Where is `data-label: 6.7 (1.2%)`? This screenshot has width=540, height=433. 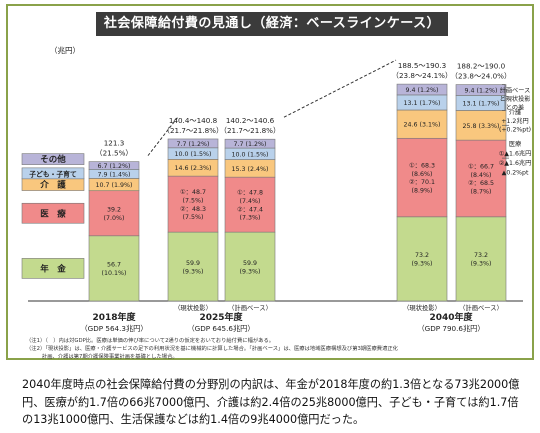
data-label: 6.7 (1.2%) is located at coordinates (114, 166).